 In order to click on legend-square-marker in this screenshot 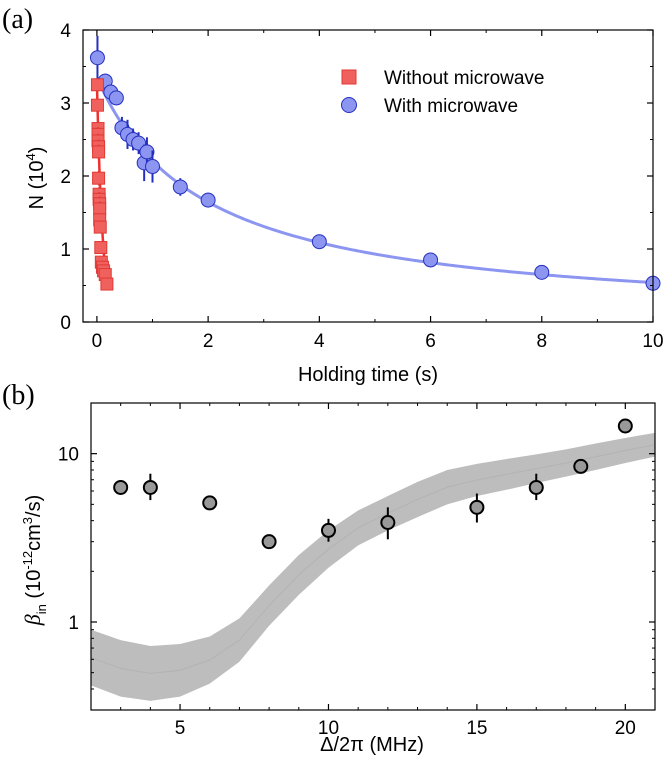, I will do `click(349, 77)`.